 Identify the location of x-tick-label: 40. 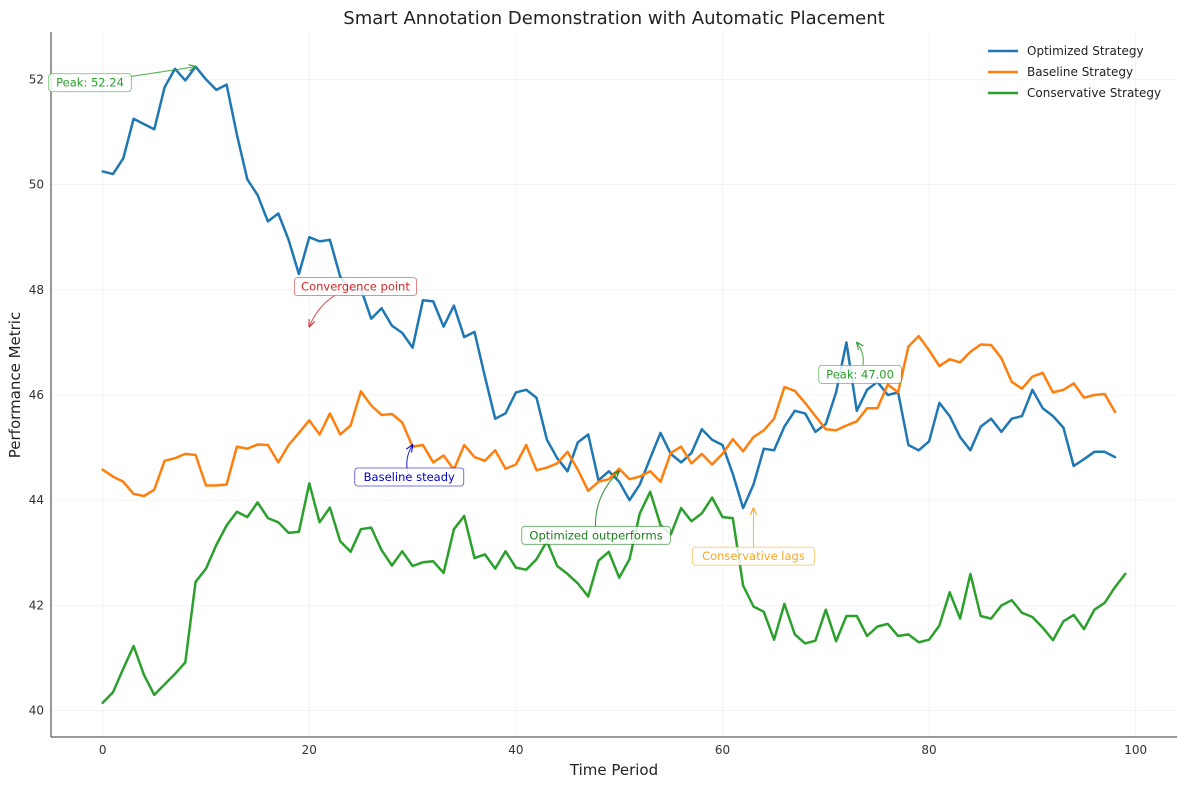
(515, 750).